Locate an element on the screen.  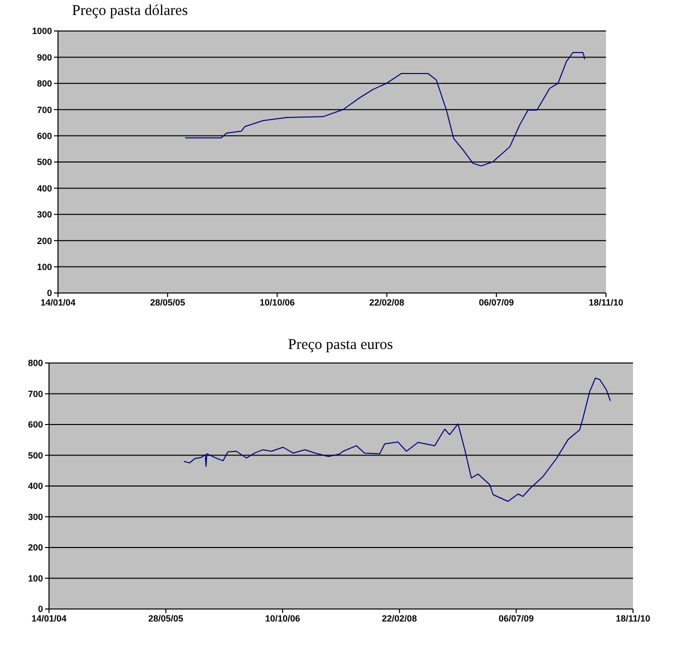
y-tick-label: 1000 is located at coordinates (42, 31).